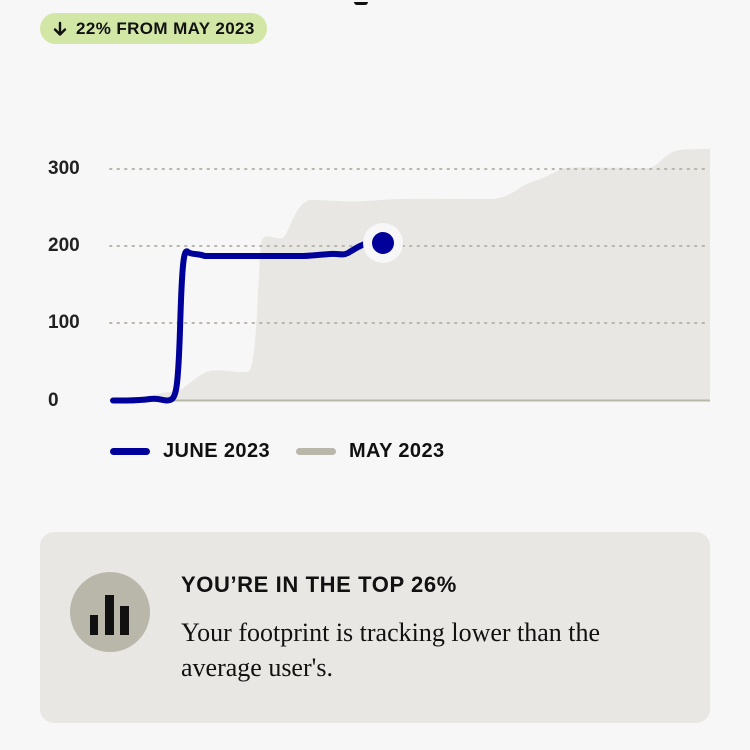 The image size is (750, 750). Describe the element at coordinates (110, 612) in the screenshot. I see `bar-chart-icon` at that location.